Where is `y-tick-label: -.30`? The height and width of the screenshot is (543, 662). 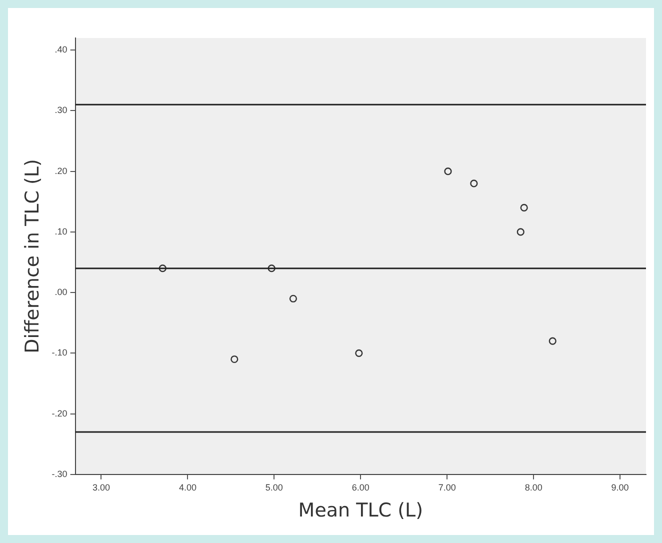 y-tick-label: -.30 is located at coordinates (60, 473).